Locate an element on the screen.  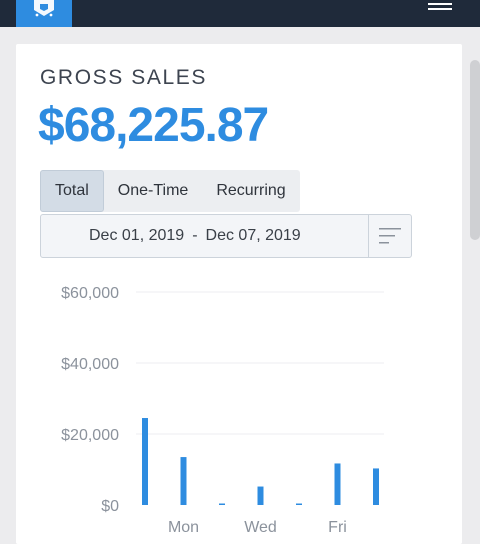
y-tick-label: $0 is located at coordinates (110, 506).